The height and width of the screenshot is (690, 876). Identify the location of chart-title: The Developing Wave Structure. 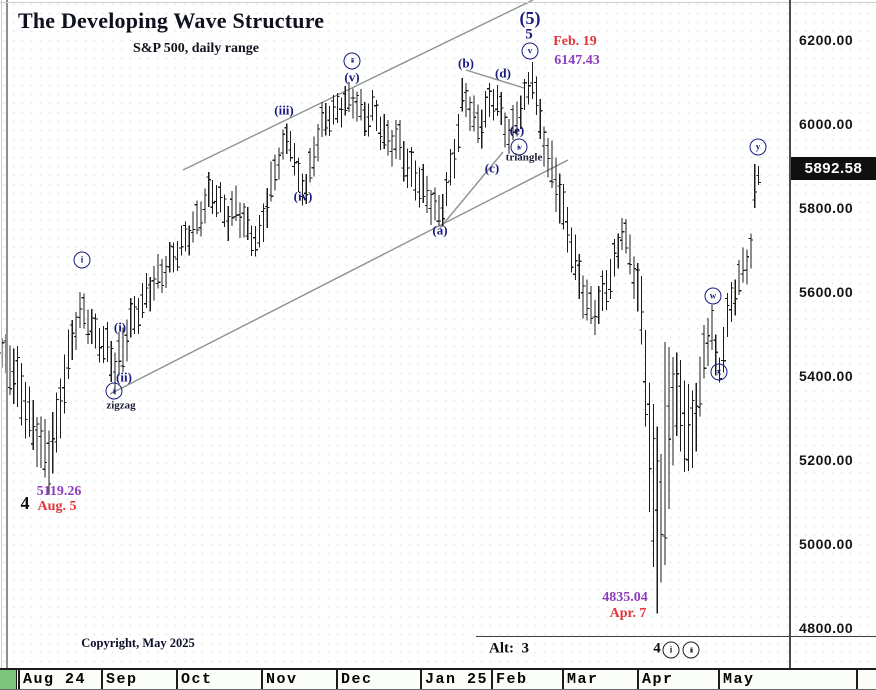
(171, 20).